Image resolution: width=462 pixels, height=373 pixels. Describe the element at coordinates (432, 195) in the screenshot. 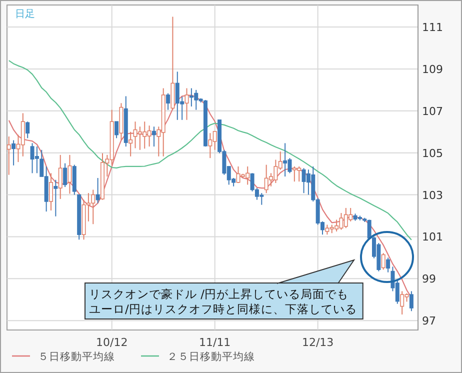

I see `y-tick-label: 103` at that location.